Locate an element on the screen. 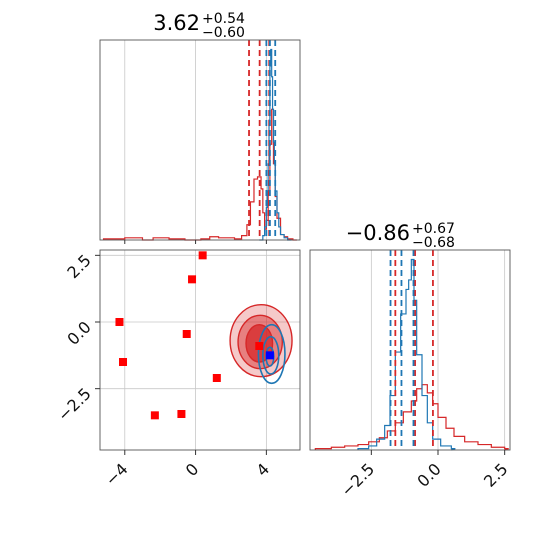 The image size is (550, 550). blue-marker is located at coordinates (269, 355).